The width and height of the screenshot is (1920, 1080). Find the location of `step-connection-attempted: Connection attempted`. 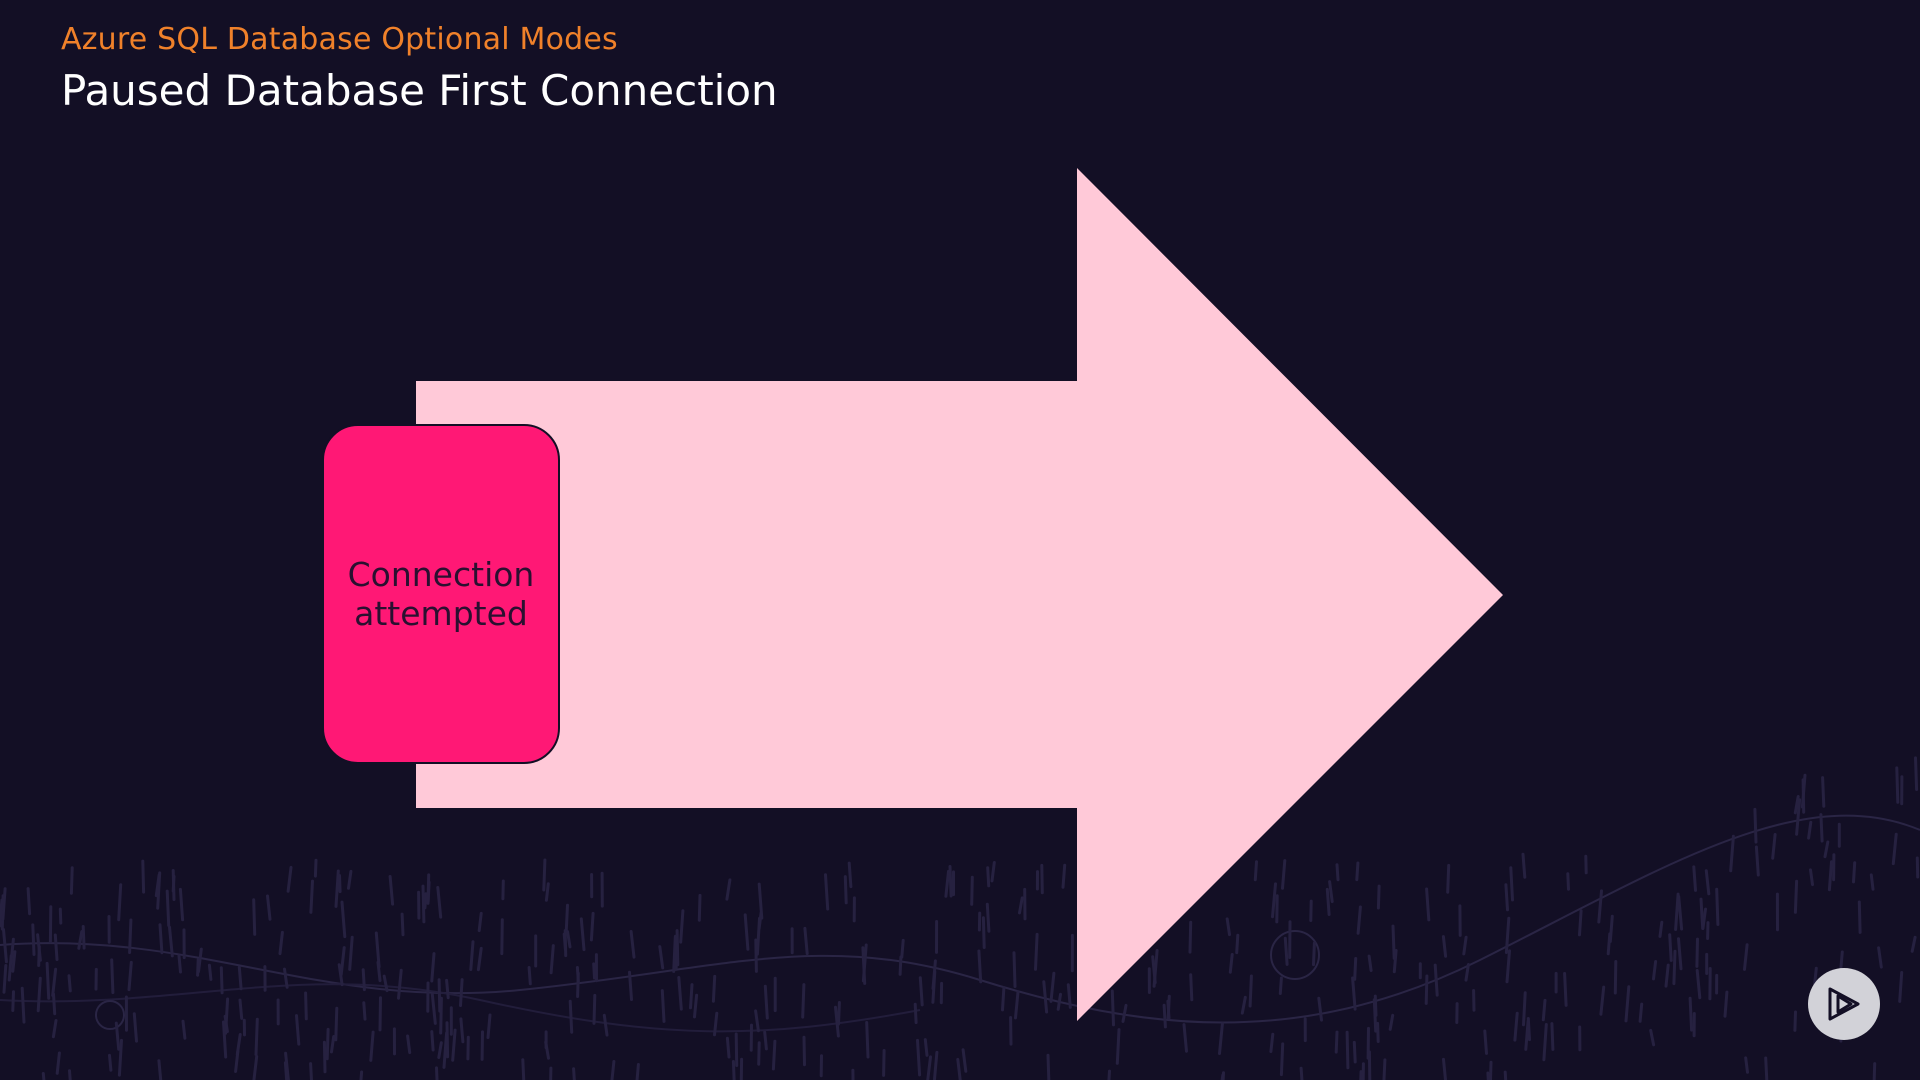

step-connection-attempted: Connection attempted is located at coordinates (441, 594).